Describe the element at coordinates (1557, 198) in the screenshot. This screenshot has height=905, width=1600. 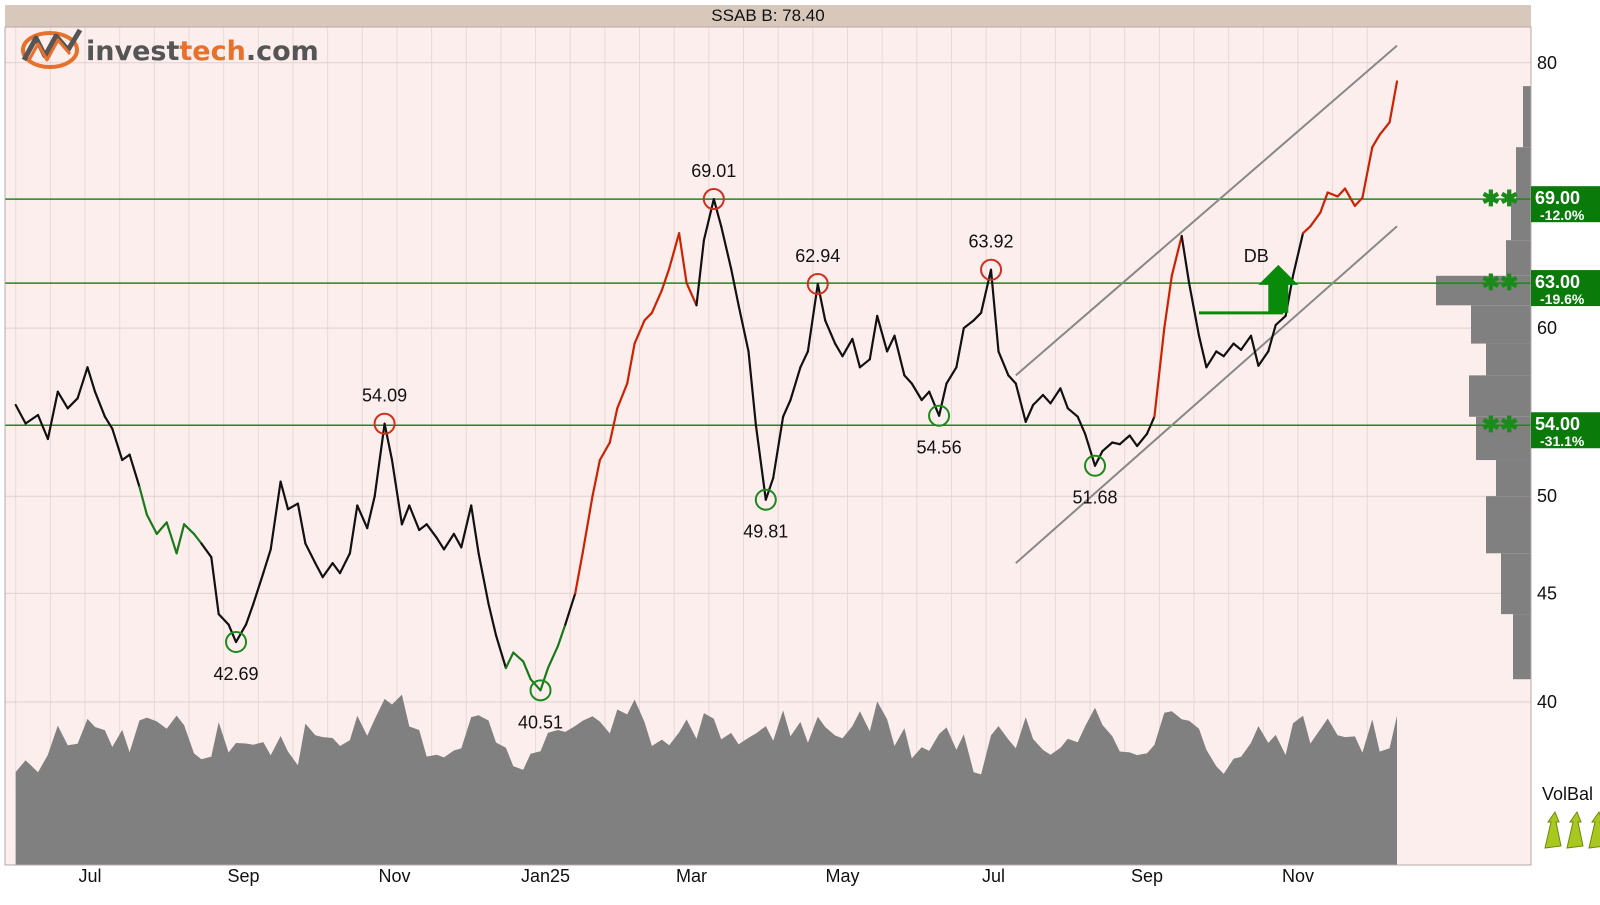
I see `level-value: 69.00` at that location.